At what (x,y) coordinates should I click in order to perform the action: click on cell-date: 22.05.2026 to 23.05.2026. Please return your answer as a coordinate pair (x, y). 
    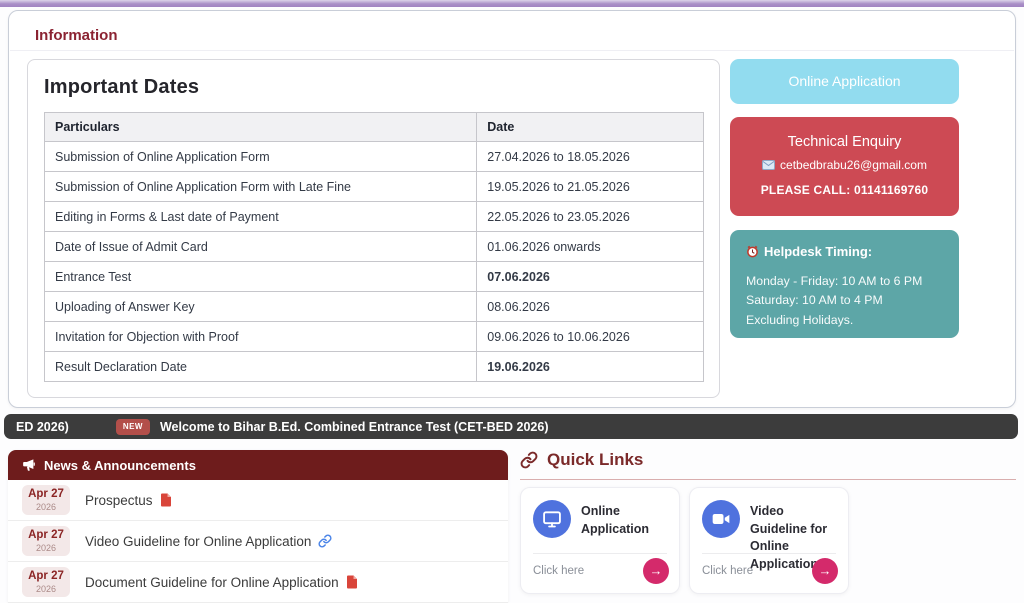
    Looking at the image, I should click on (590, 216).